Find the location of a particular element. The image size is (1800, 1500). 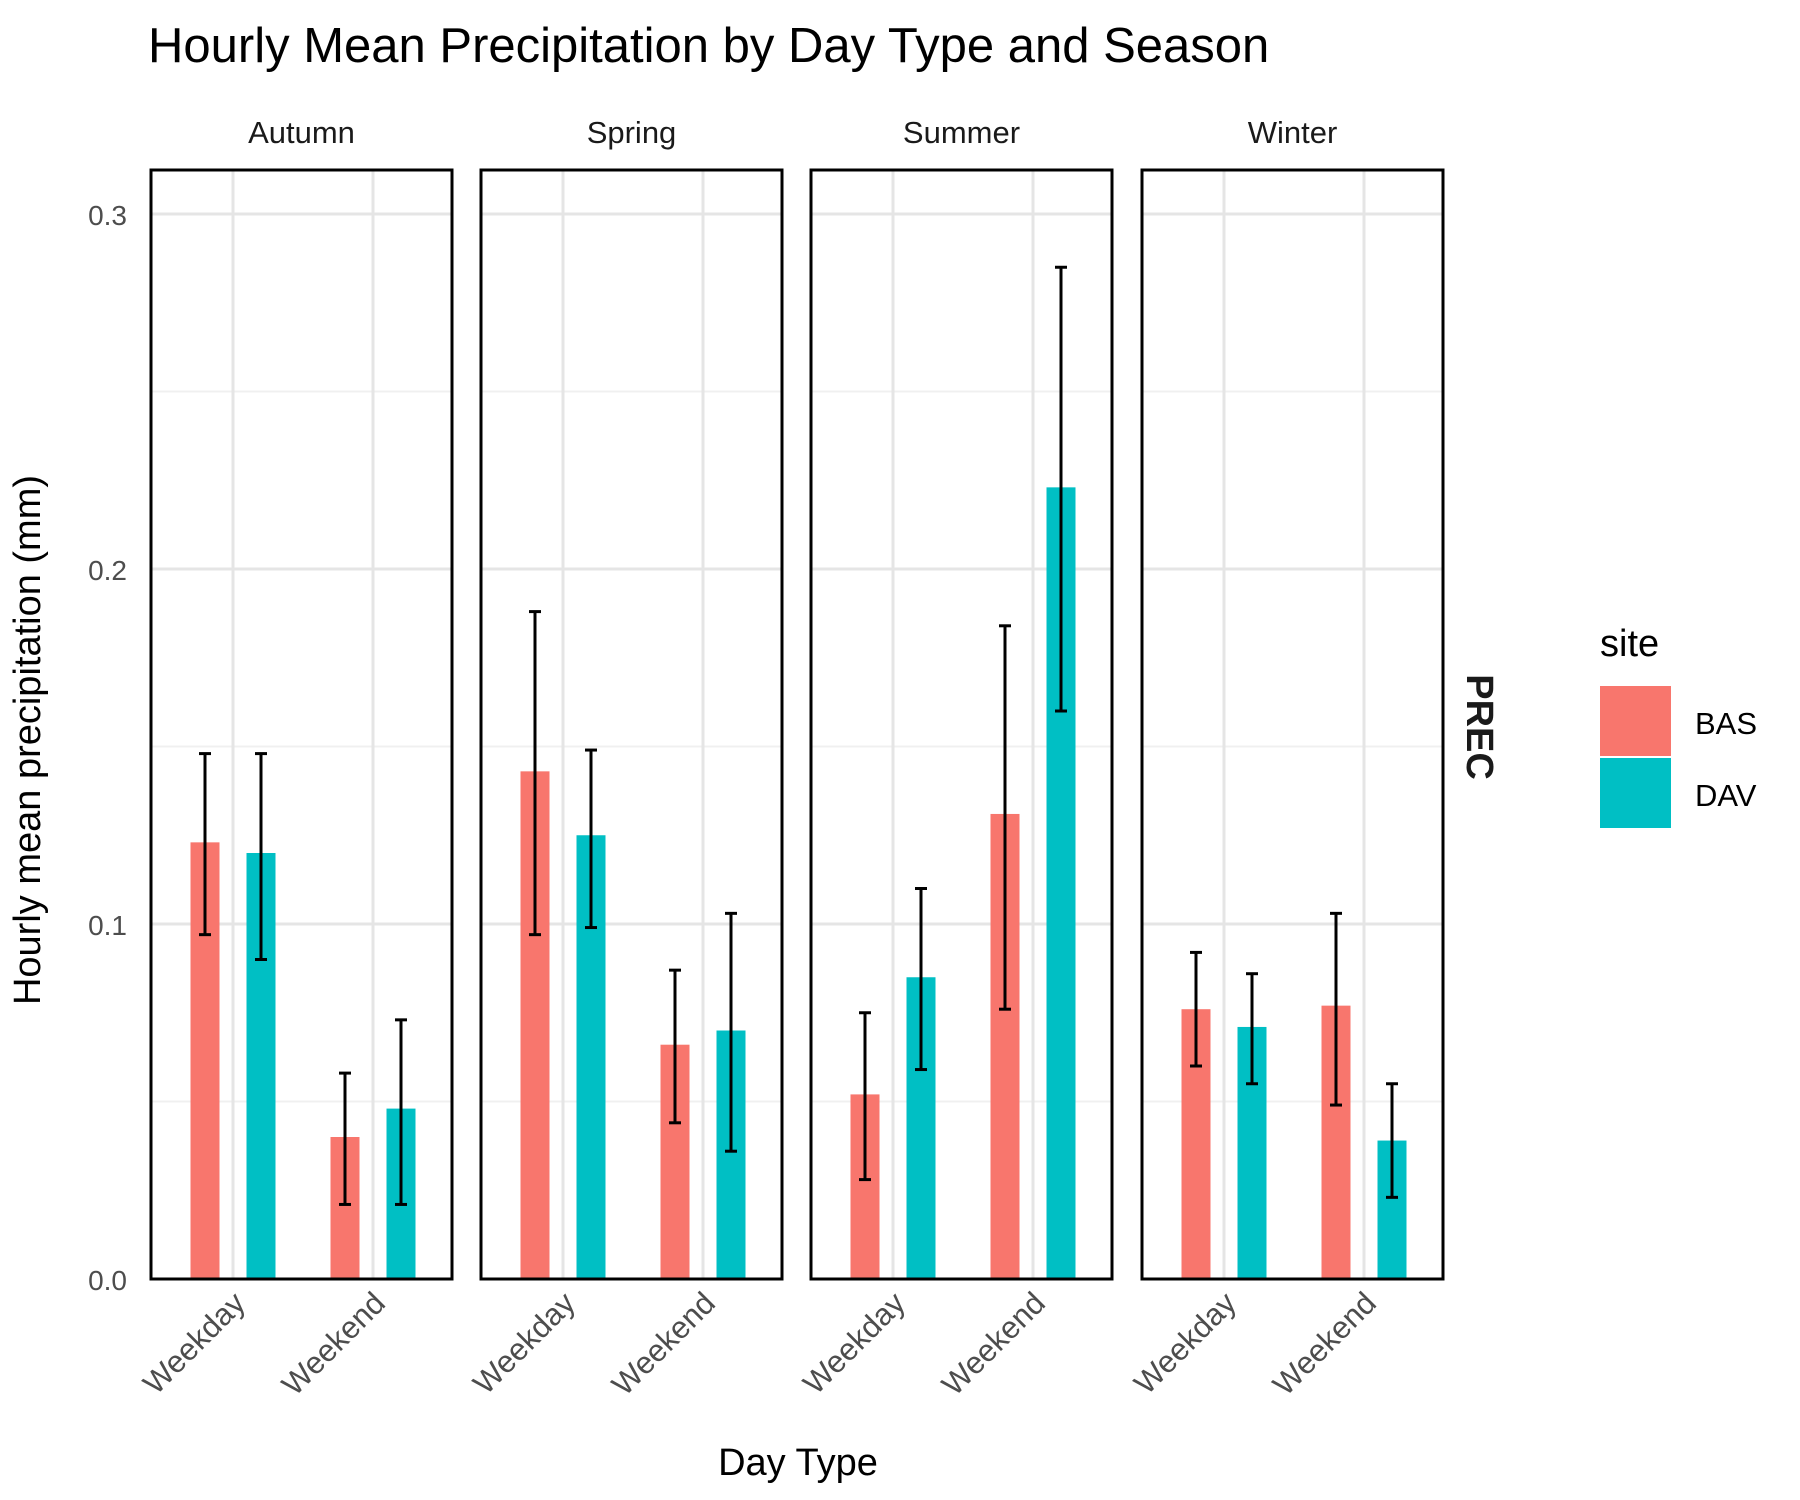

legend-swatch-bas is located at coordinates (1635, 721).